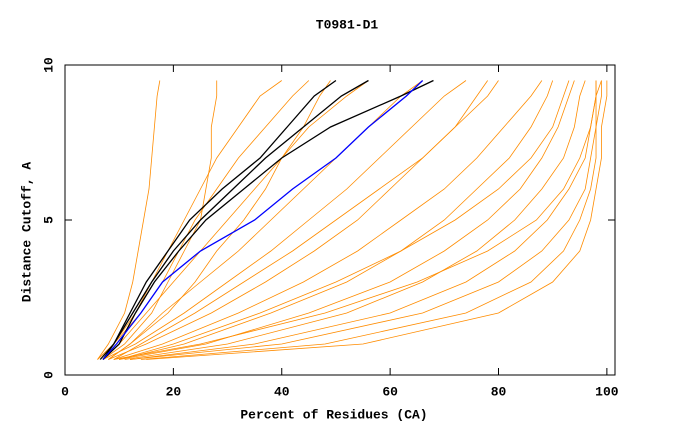 This screenshot has height=440, width=680. I want to click on x-tick-label: 40, so click(282, 391).